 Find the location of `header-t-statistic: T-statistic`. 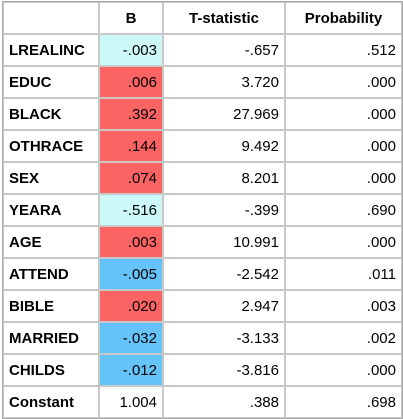

header-t-statistic: T-statistic is located at coordinates (224, 18).